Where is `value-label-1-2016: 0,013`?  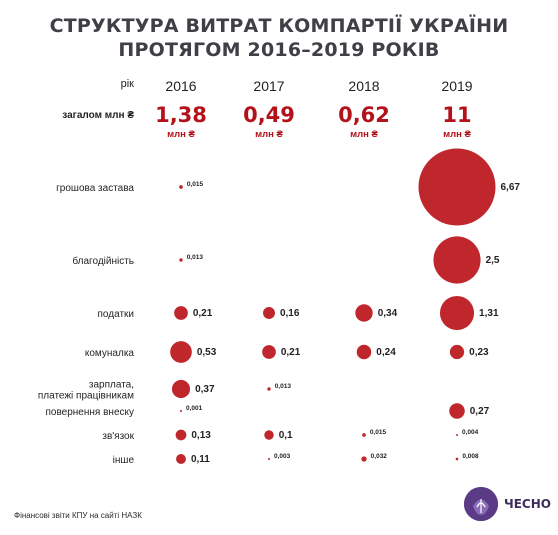 value-label-1-2016: 0,013 is located at coordinates (195, 257).